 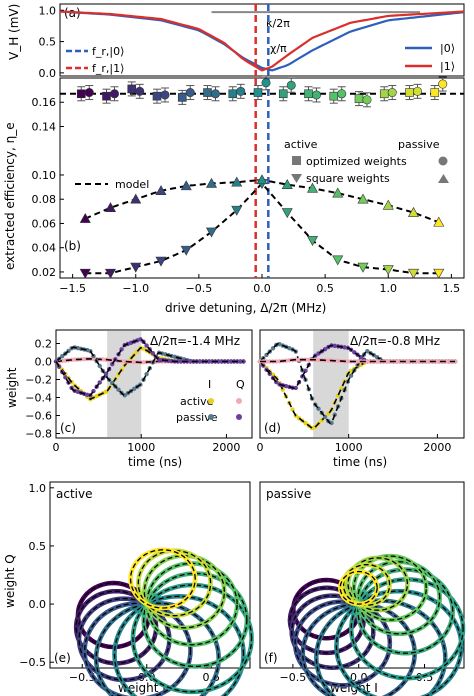 I want to click on xtick-label: 0, so click(x=260, y=447).